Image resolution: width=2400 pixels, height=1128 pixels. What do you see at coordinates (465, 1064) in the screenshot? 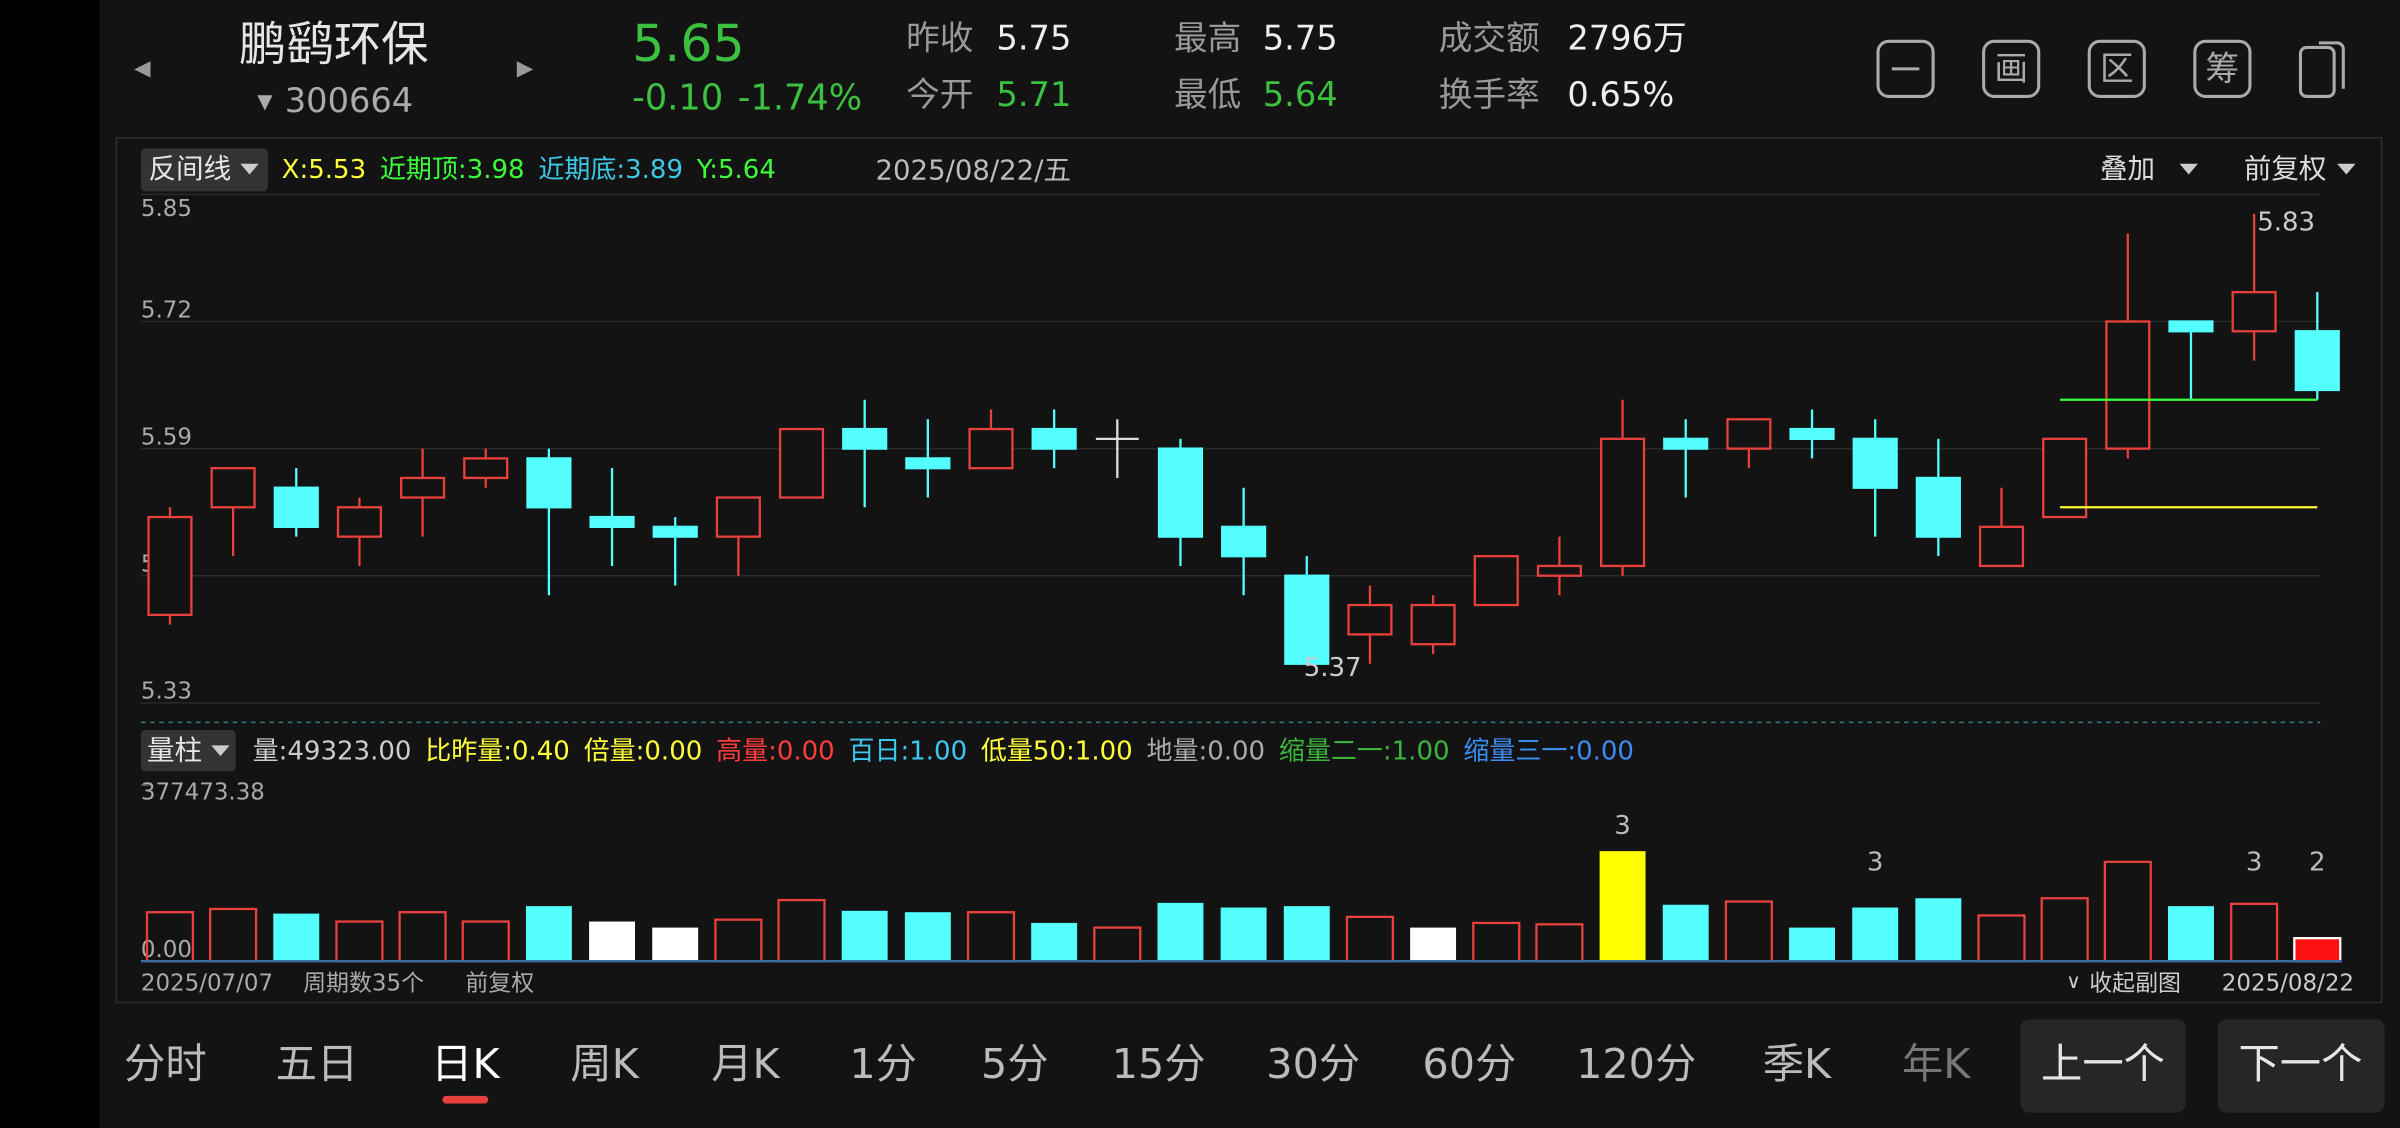
I see `period-tab: 日K` at bounding box center [465, 1064].